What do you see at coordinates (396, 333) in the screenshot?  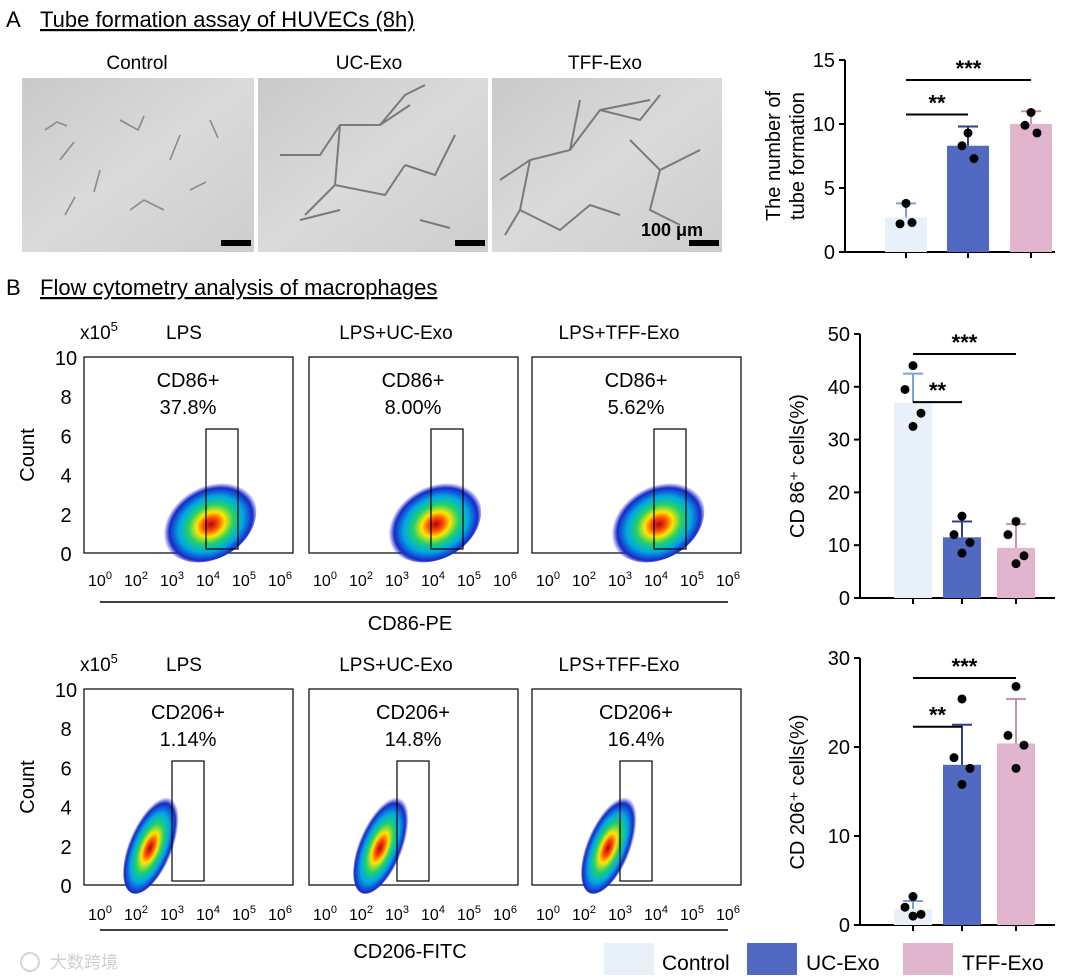 I see `condition-label: LPS+UC-Exo` at bounding box center [396, 333].